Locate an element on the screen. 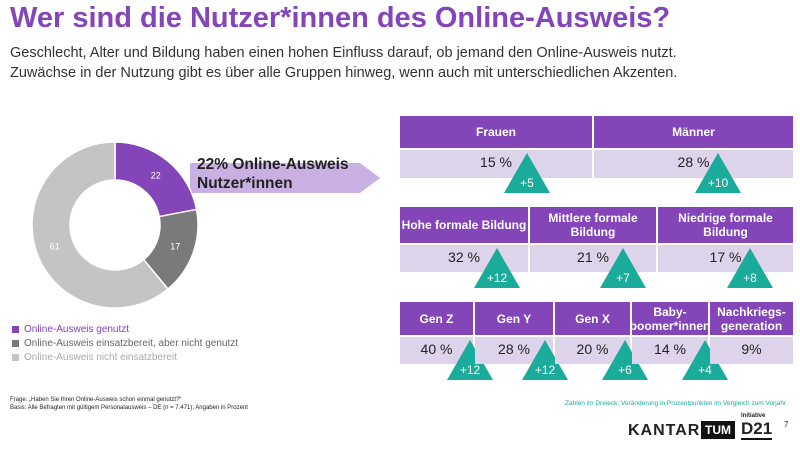  tum-logo: TUM is located at coordinates (718, 430).